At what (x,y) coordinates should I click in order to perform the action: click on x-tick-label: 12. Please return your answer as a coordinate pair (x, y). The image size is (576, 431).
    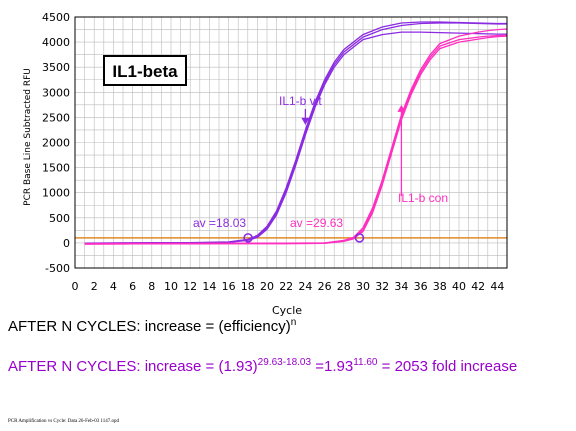
    Looking at the image, I should click on (190, 286).